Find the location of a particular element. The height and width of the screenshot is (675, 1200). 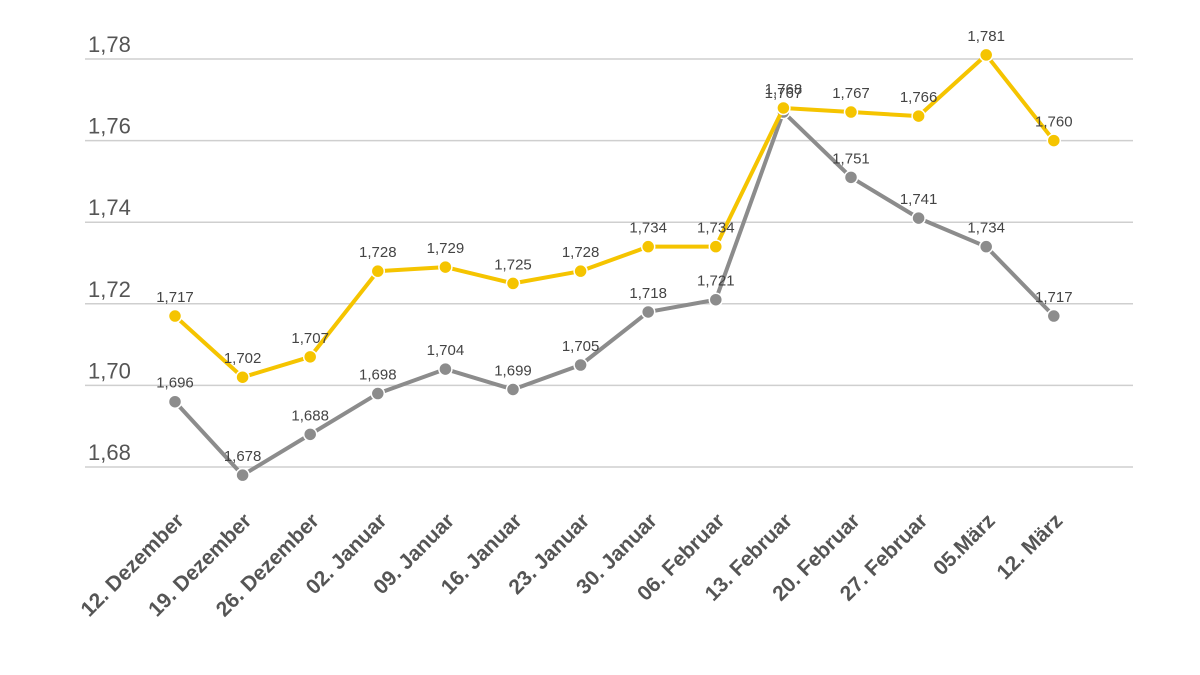

data-label-grau: 1,698 is located at coordinates (378, 375).